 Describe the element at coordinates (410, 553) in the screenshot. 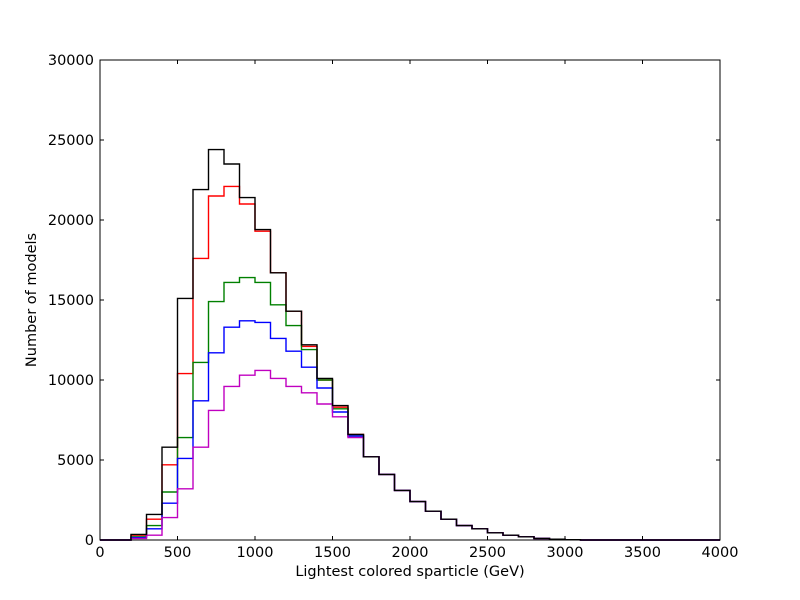

I see `x-tick-label: 2000` at that location.